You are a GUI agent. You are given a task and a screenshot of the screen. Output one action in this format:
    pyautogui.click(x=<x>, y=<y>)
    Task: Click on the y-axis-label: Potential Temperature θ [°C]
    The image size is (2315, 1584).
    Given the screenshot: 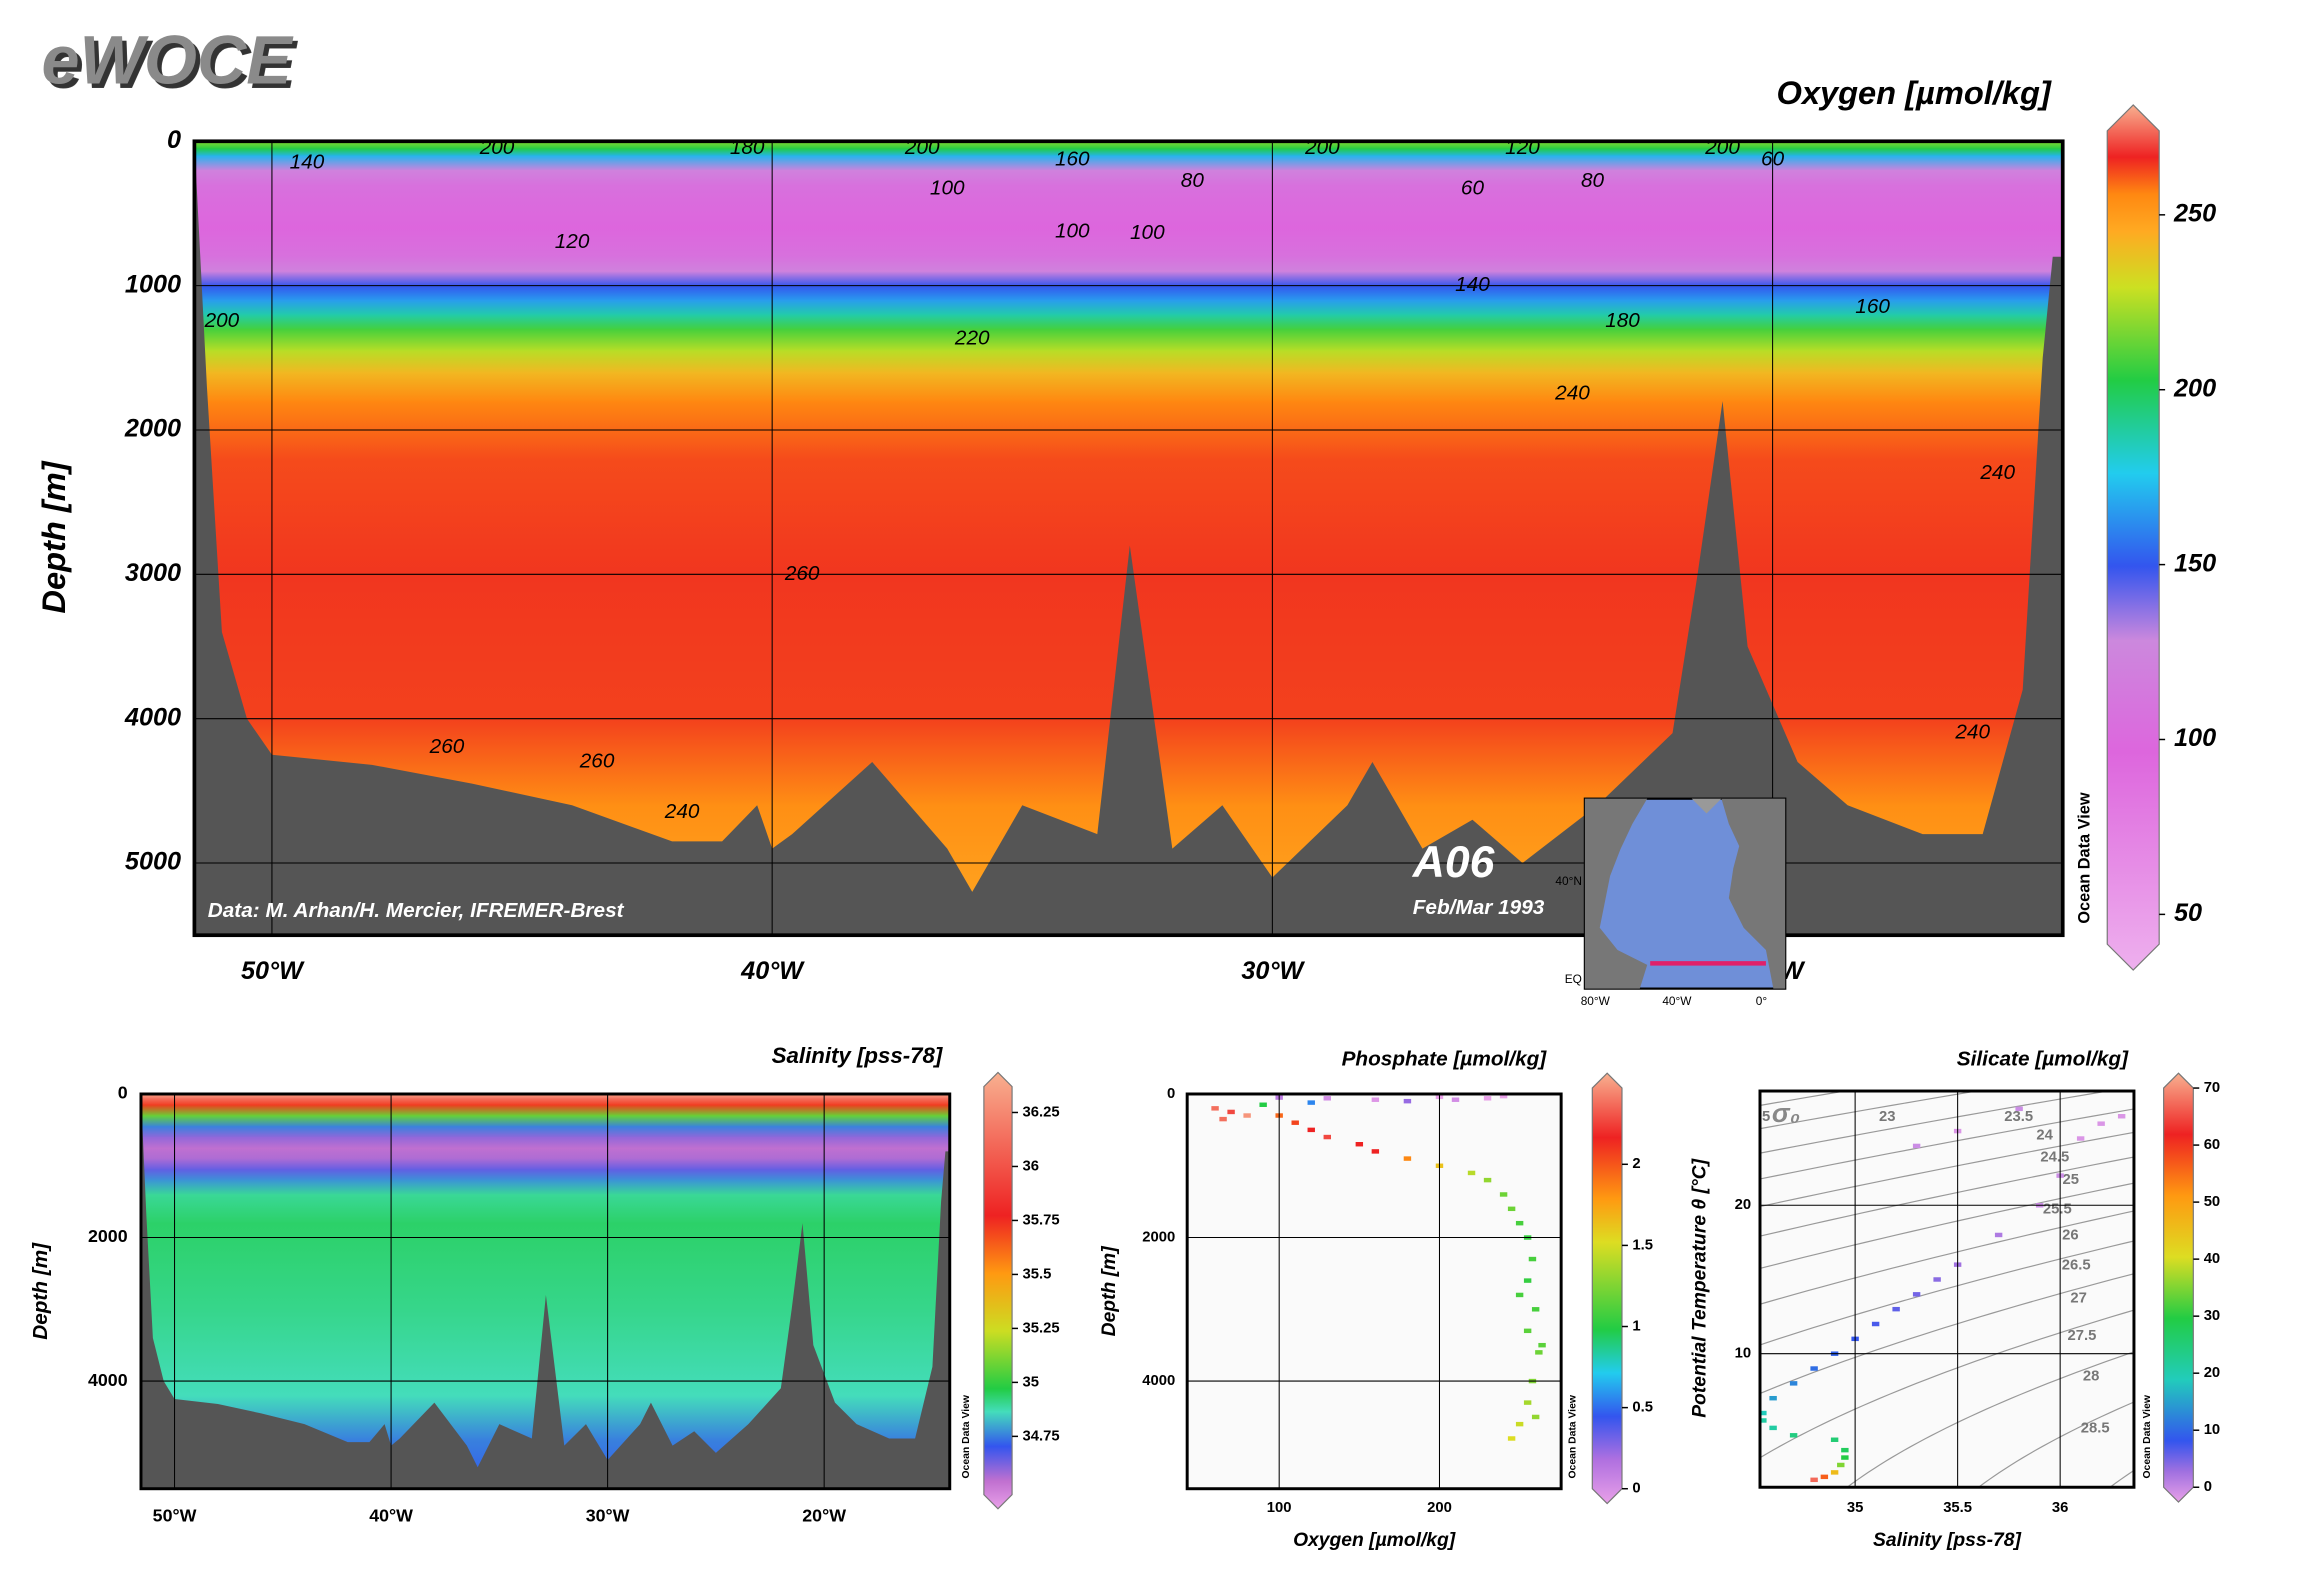 What is the action you would take?
    pyautogui.click(x=1700, y=1287)
    